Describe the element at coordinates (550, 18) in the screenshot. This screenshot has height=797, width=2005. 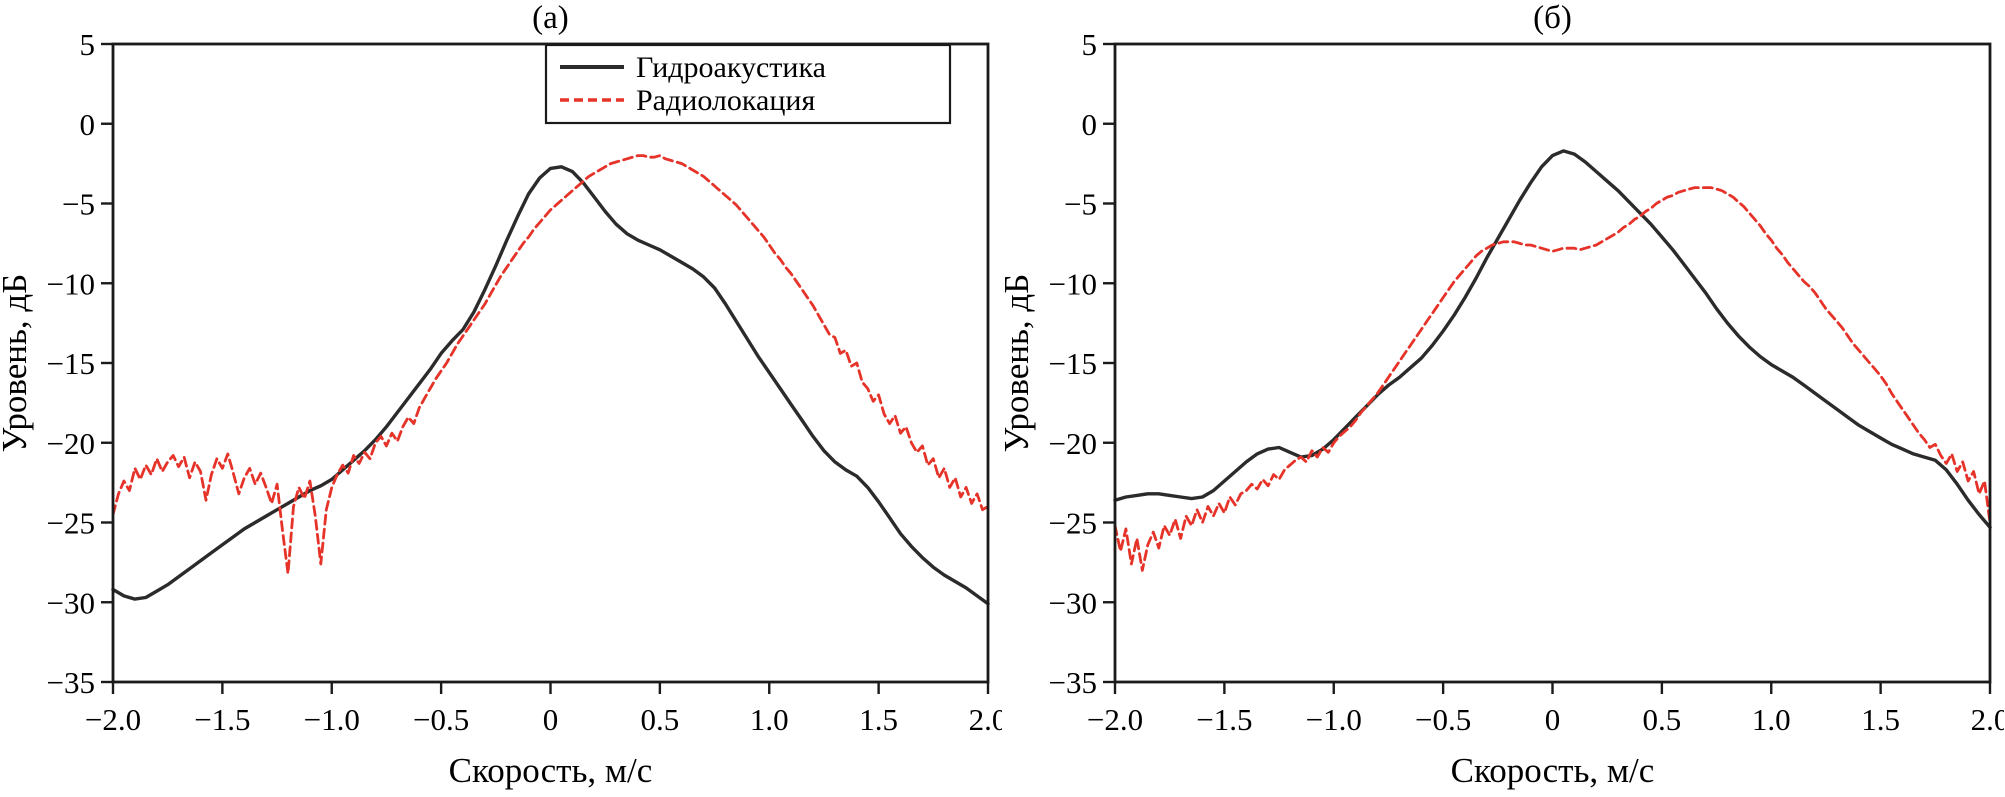
I see `chart-title: (а)` at that location.